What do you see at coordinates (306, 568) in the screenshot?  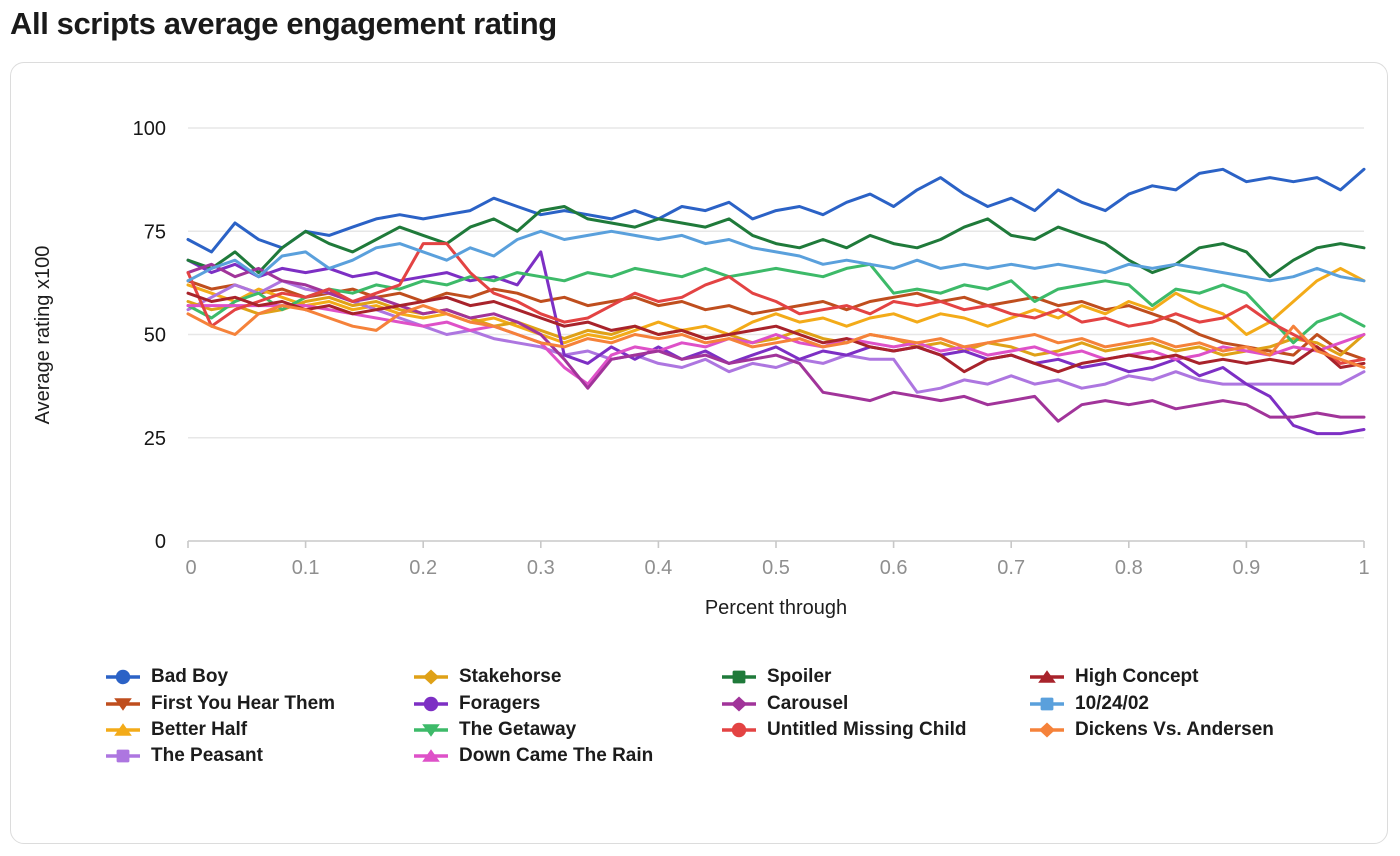 I see `x-tick-label: 0.1` at bounding box center [306, 568].